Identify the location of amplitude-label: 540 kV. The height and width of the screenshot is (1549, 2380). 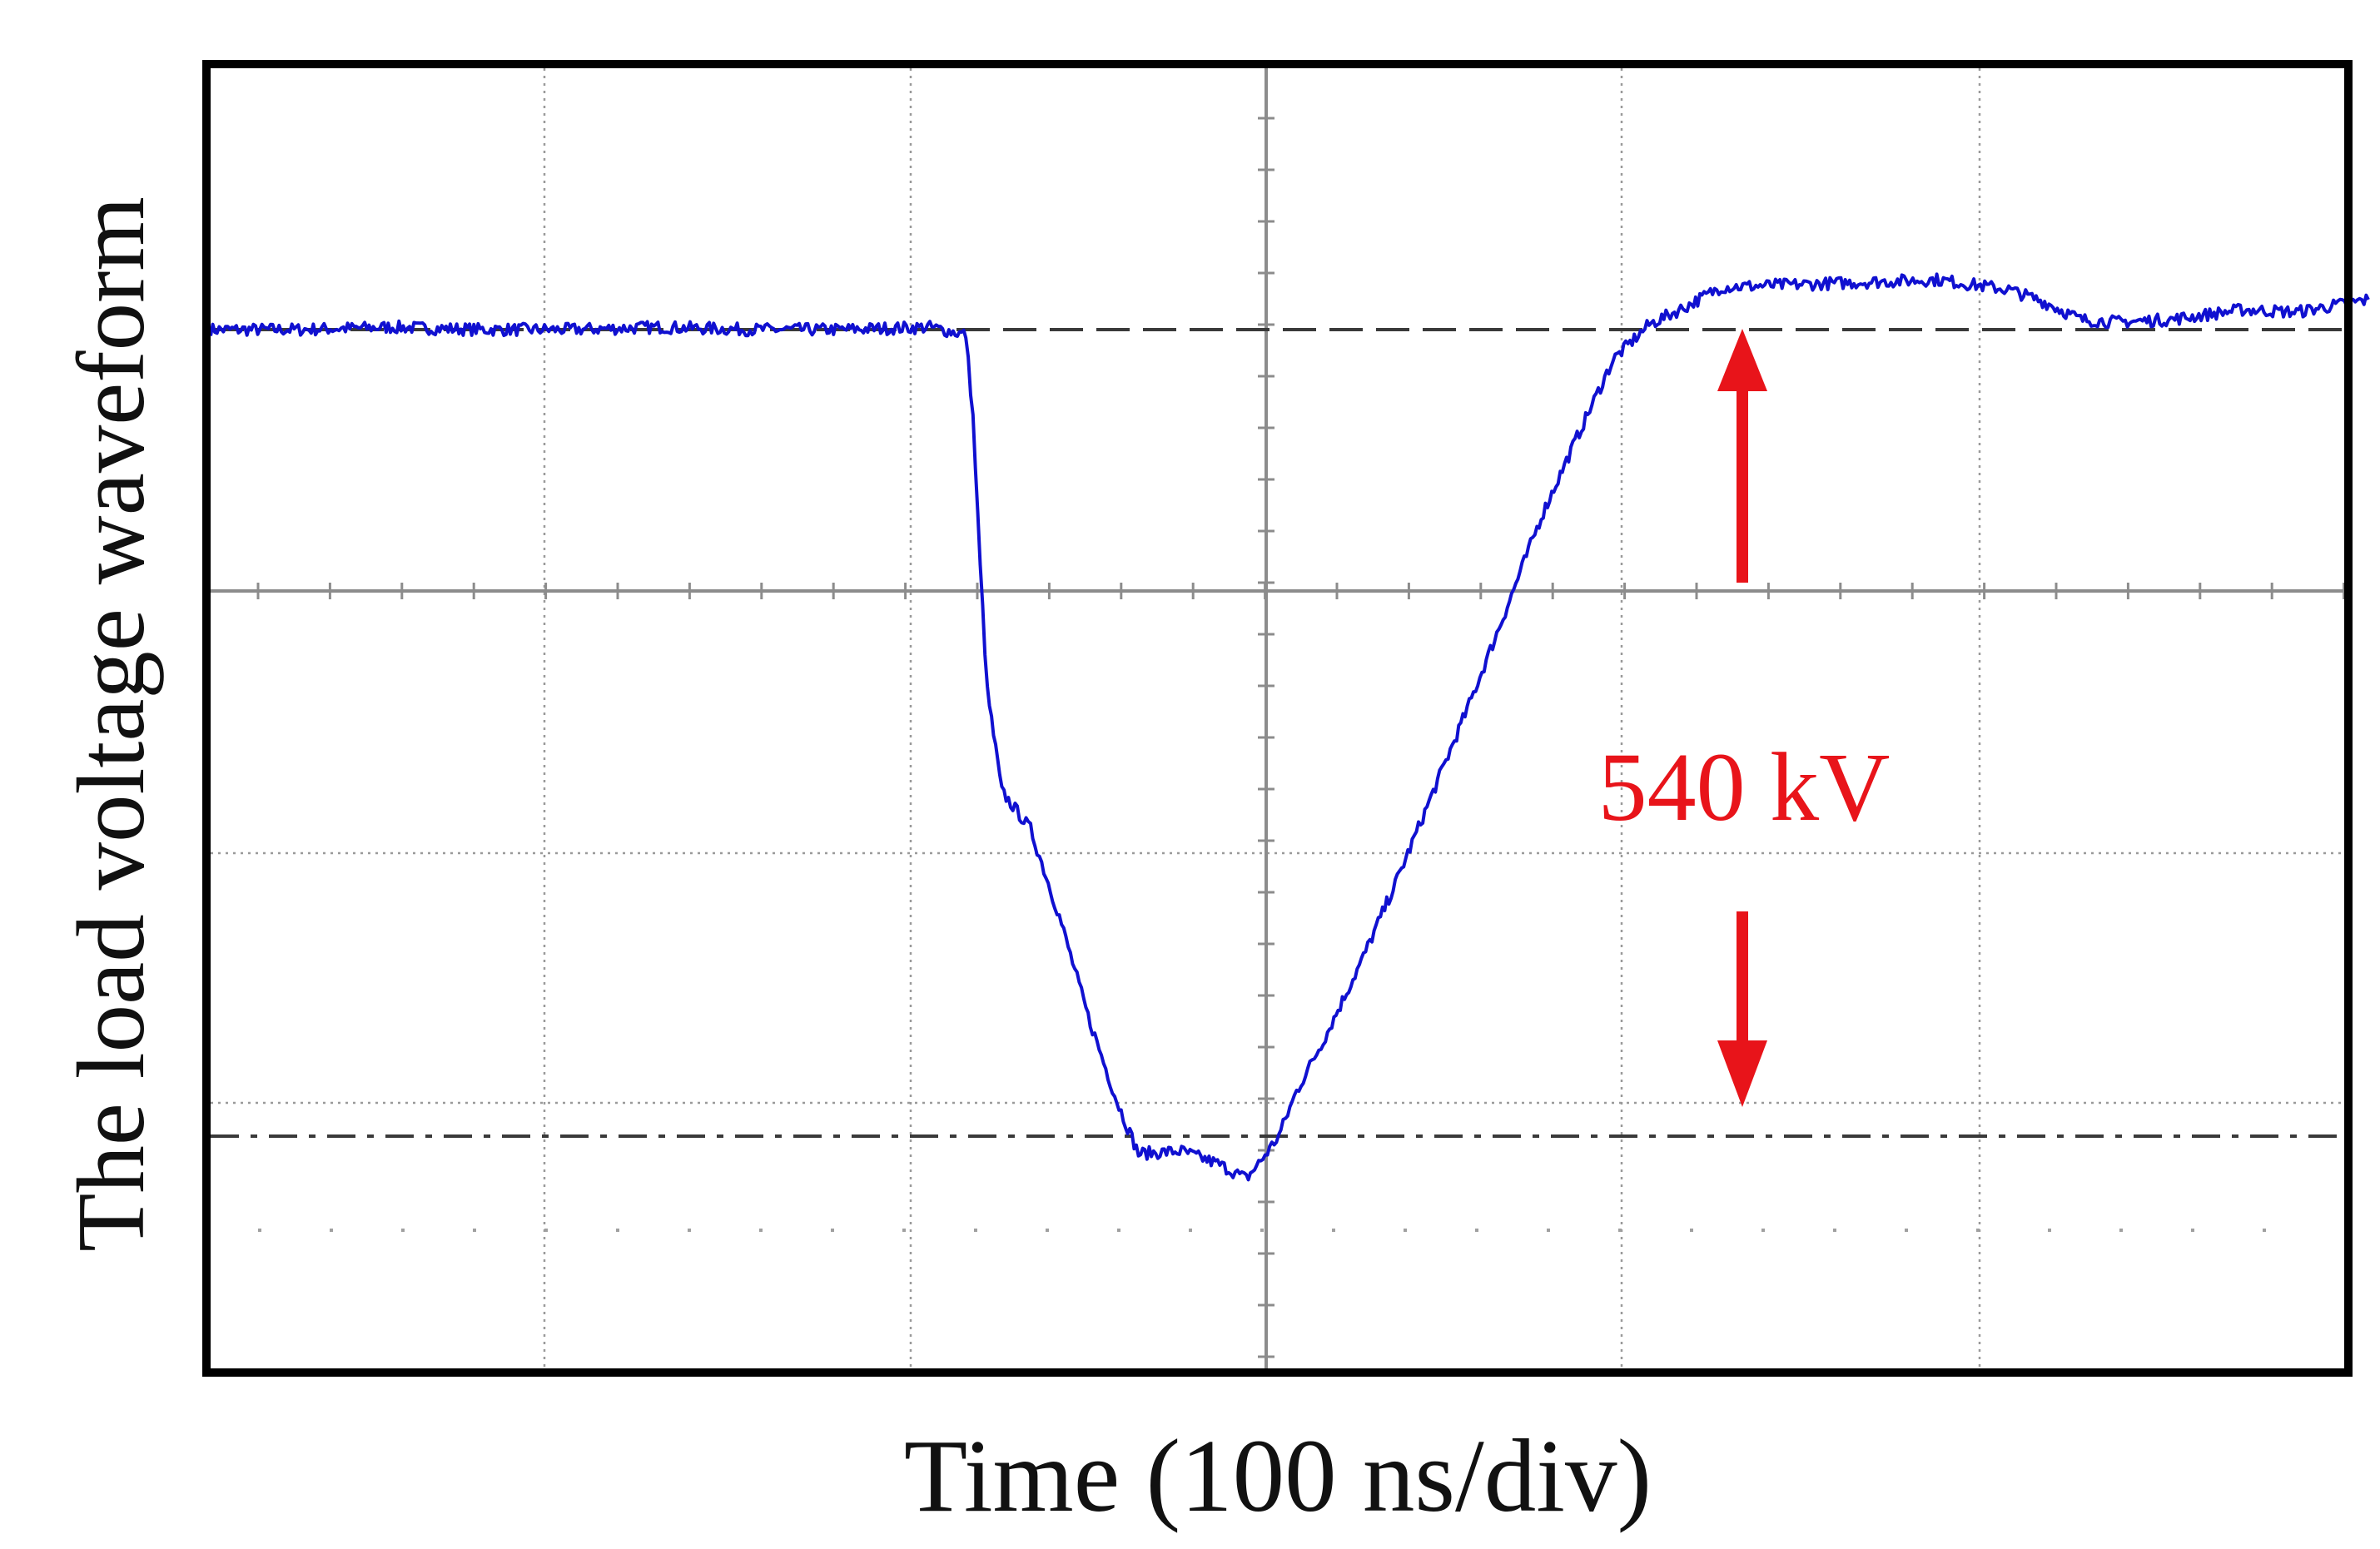
(1744, 787).